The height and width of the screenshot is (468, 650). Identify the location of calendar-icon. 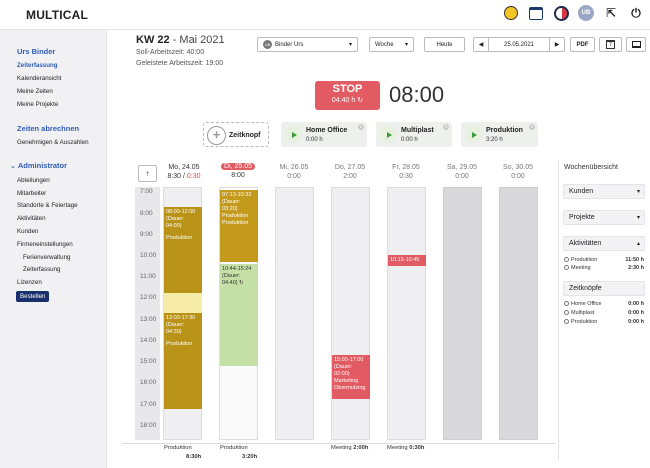
(536, 13).